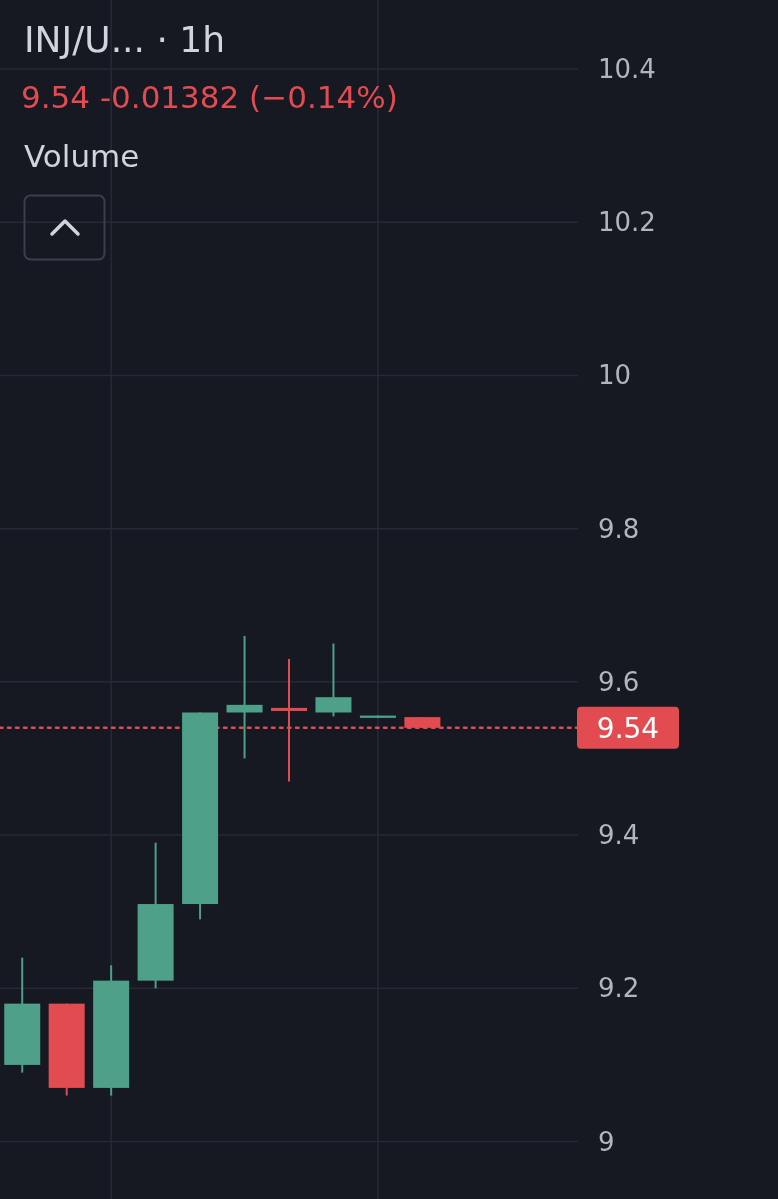 Image resolution: width=778 pixels, height=1199 pixels. I want to click on annotation: Volume, so click(82, 156).